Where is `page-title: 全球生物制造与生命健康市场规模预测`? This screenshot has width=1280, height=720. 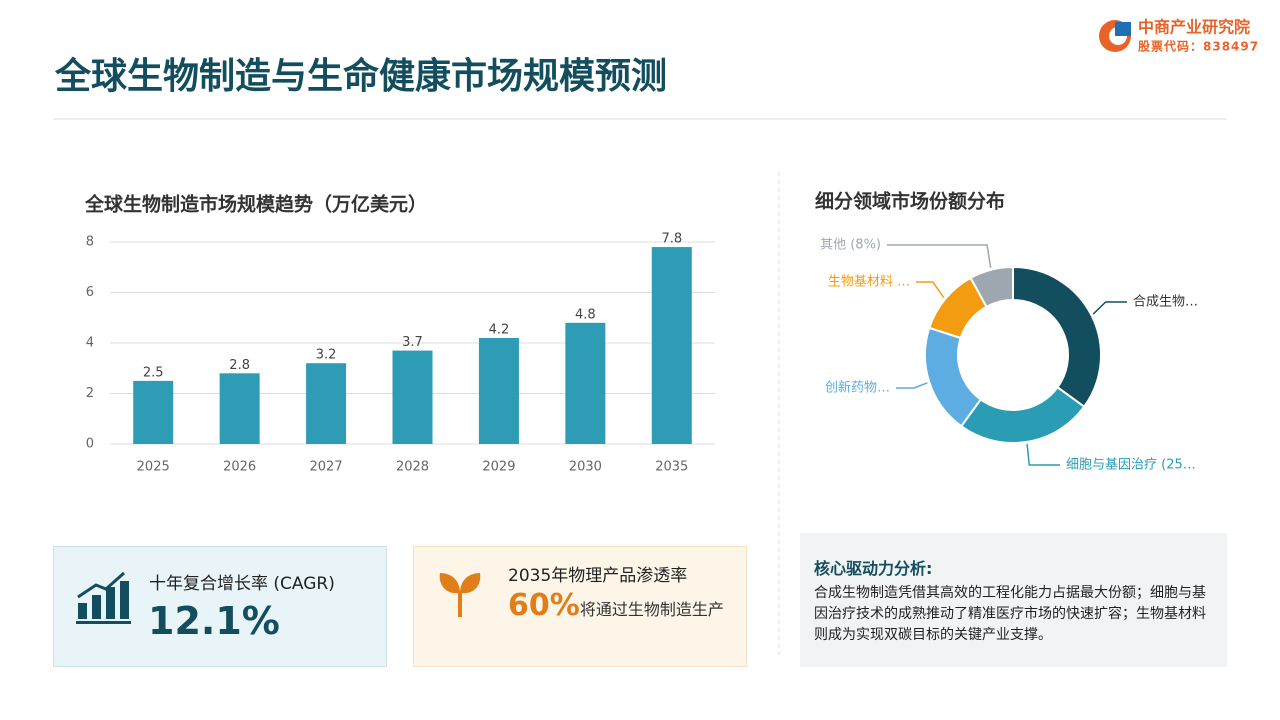
page-title: 全球生物制造与生命健康市场规模预测 is located at coordinates (360, 76).